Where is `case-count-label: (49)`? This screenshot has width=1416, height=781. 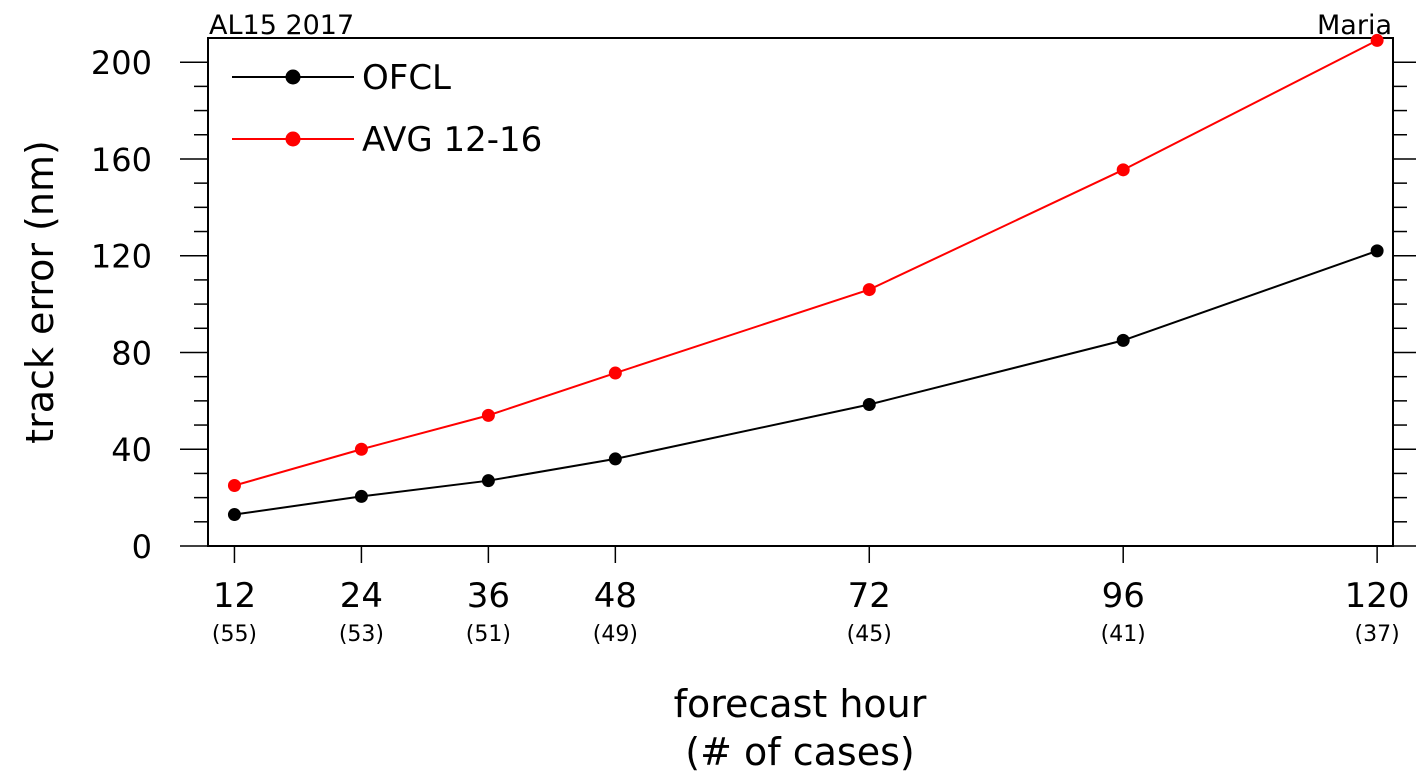 case-count-label: (49) is located at coordinates (615, 634).